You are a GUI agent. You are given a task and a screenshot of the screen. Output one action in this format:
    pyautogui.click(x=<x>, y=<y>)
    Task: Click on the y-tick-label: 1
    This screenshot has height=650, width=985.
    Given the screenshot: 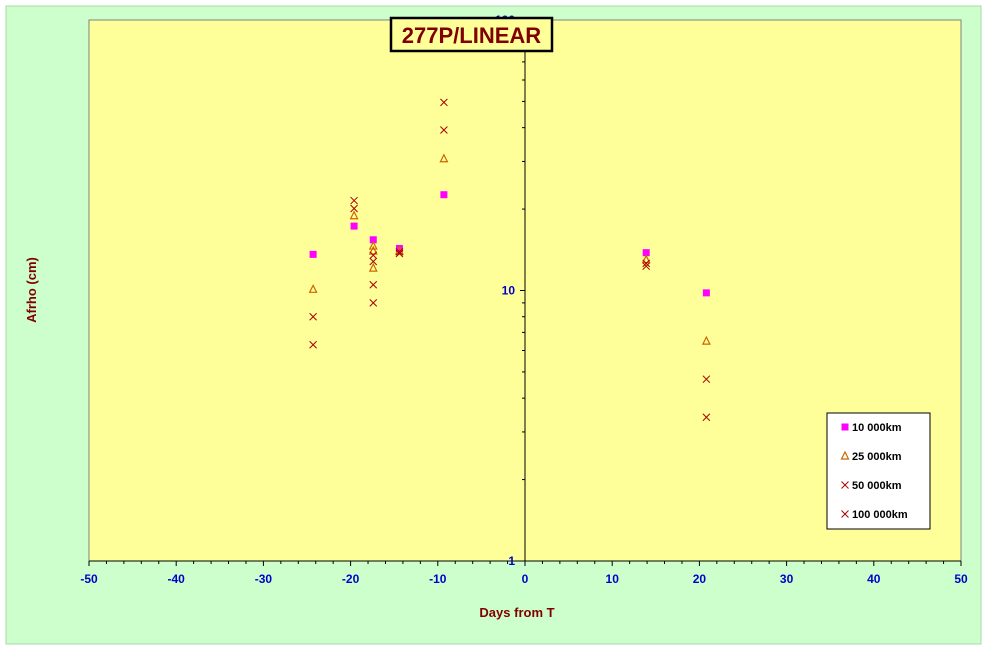 What is the action you would take?
    pyautogui.click(x=511, y=561)
    